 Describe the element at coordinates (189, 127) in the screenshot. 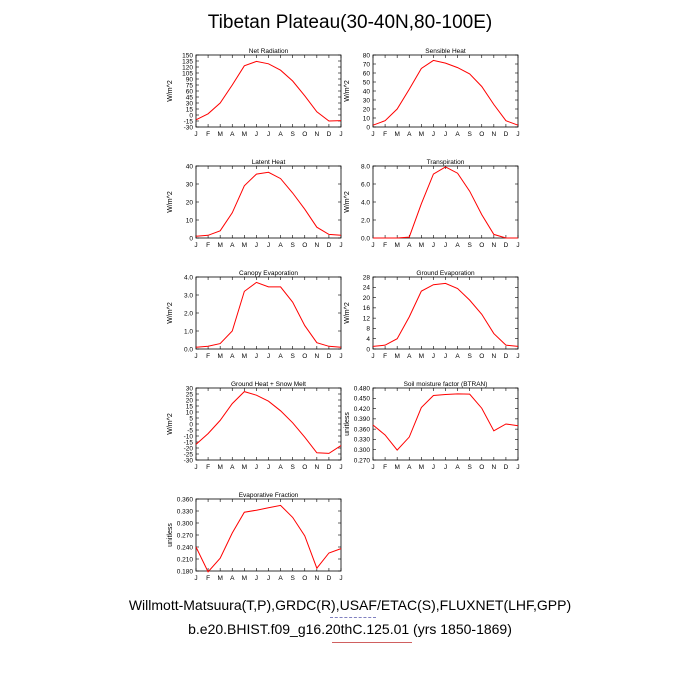

I see `y-tick-label: -30` at that location.